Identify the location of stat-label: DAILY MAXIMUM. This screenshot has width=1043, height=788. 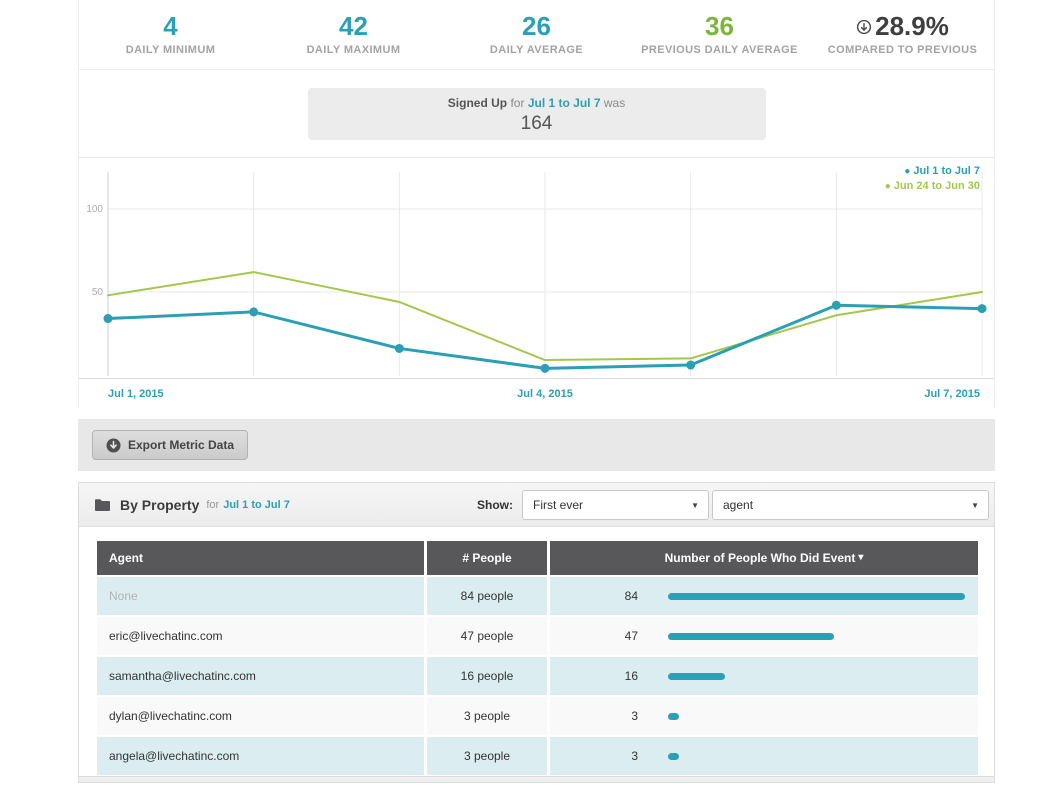
(353, 50).